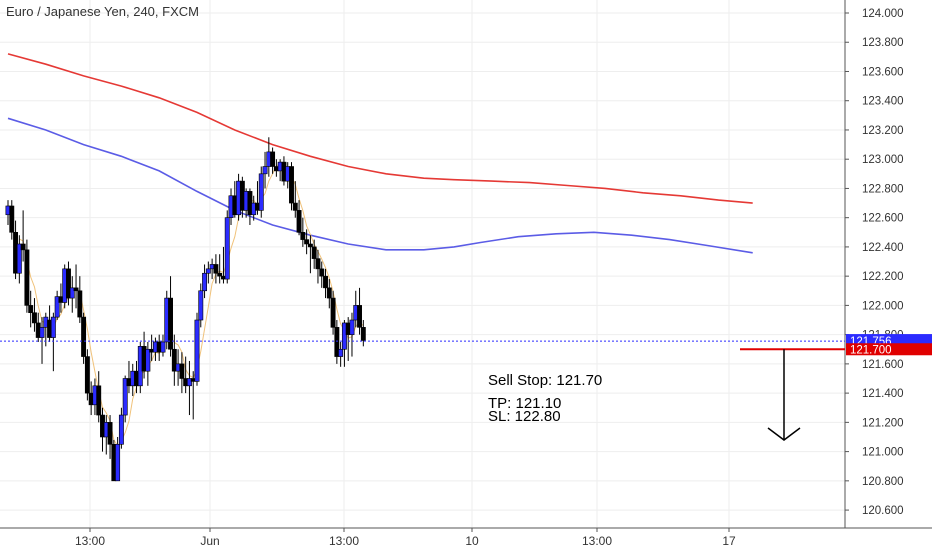  I want to click on price-tick-label: 123.200, so click(883, 131).